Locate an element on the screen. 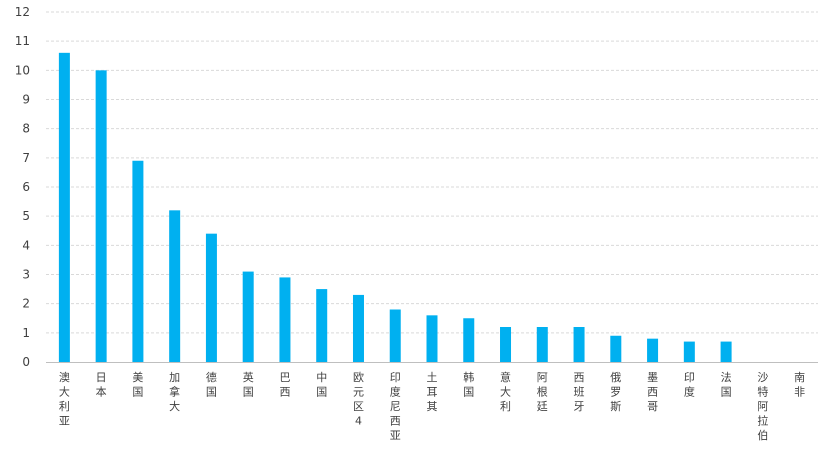  y-tick-label: 2 is located at coordinates (26, 304).